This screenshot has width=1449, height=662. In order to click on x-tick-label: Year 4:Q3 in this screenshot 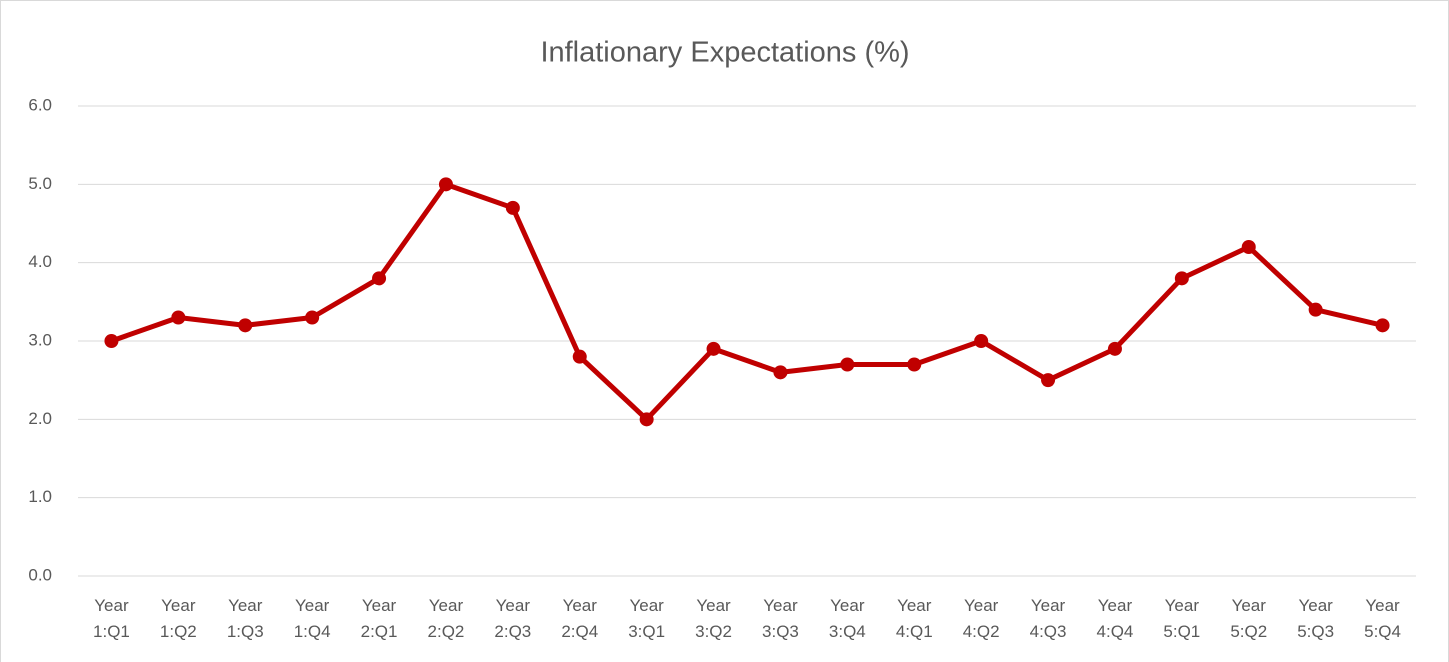, I will do `click(1048, 618)`.